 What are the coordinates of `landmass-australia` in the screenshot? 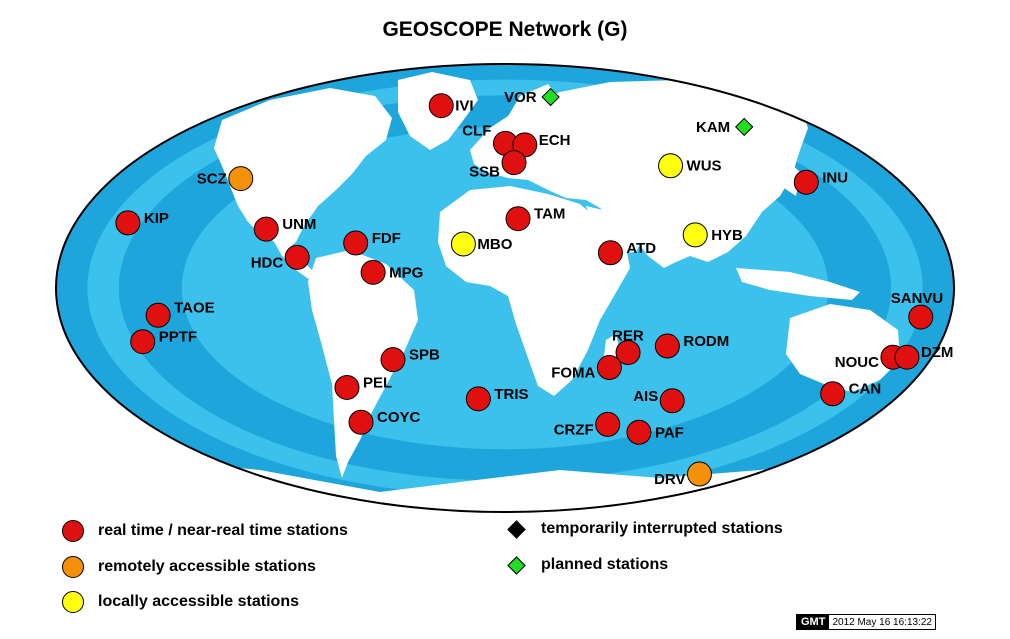 It's located at (843, 348).